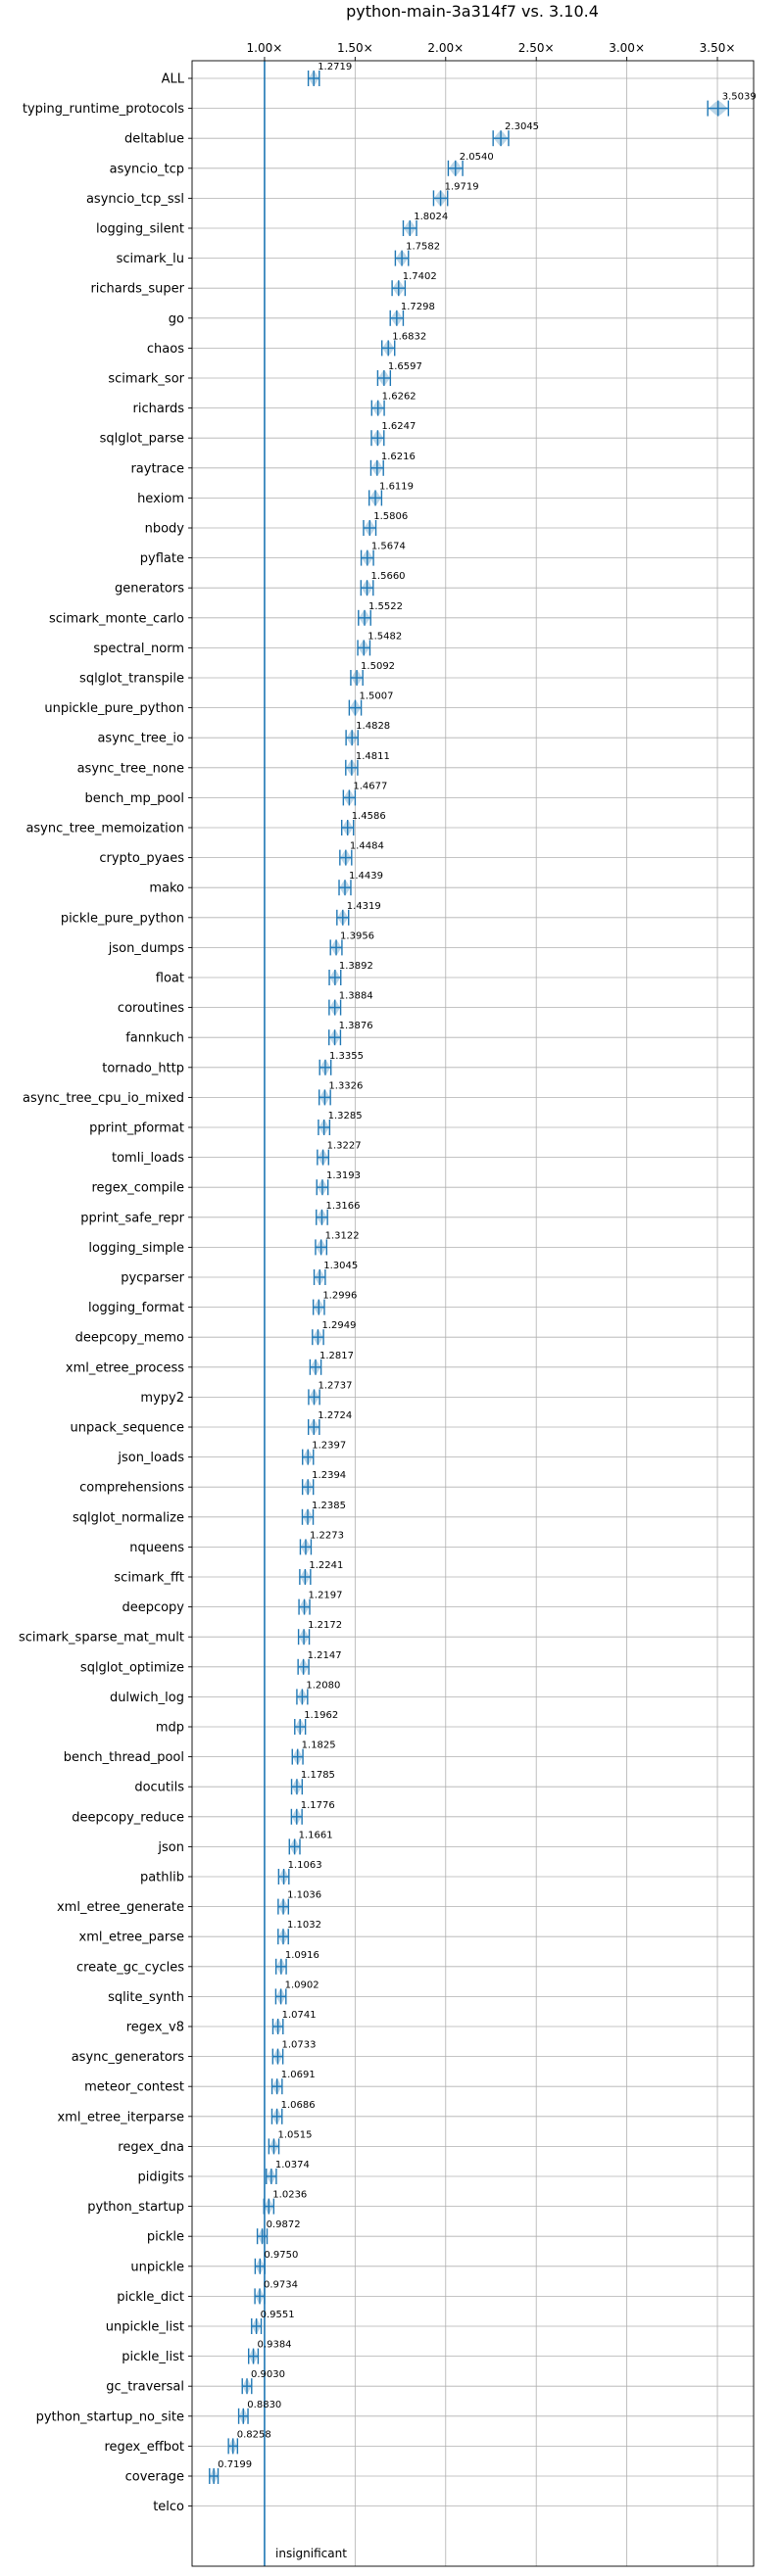 The image size is (784, 2576). I want to click on benchmark-name: float, so click(170, 979).